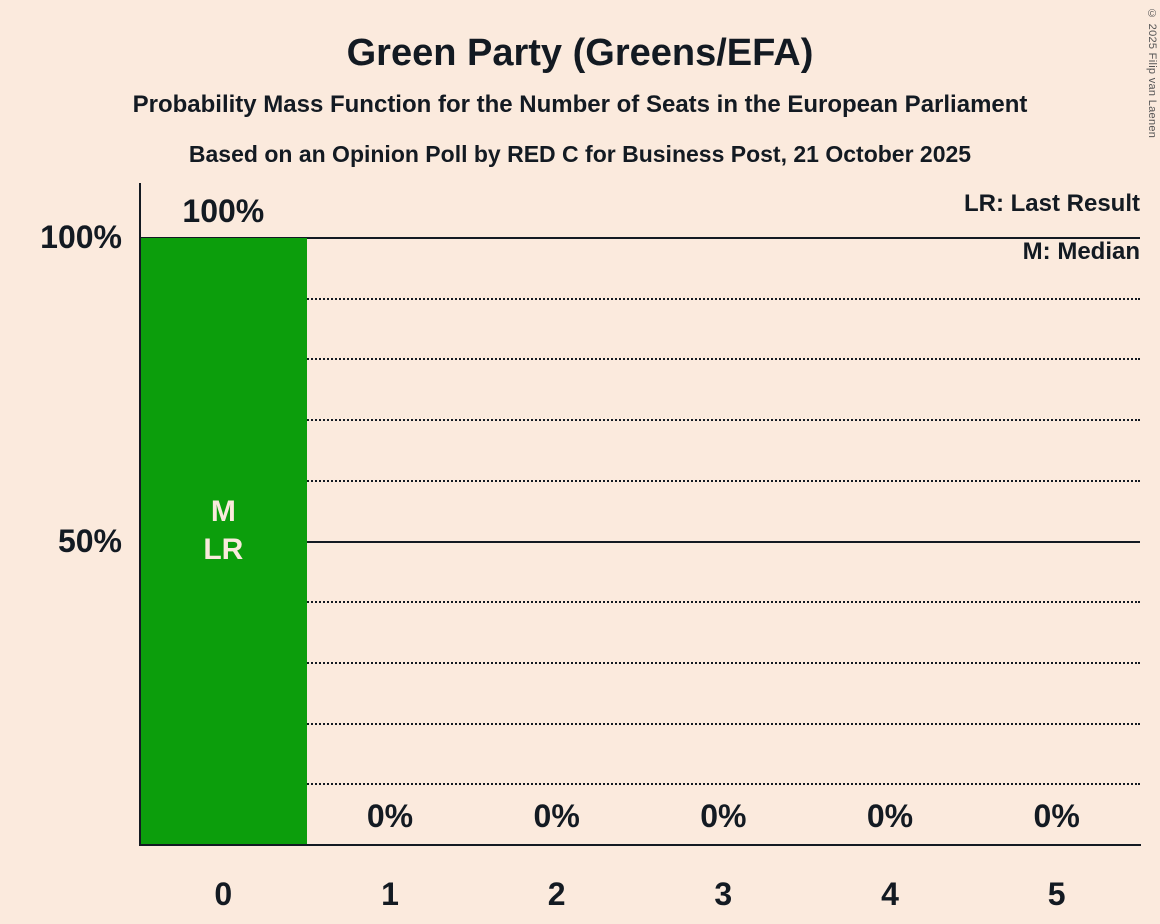  I want to click on x-axis-line, so click(640, 845).